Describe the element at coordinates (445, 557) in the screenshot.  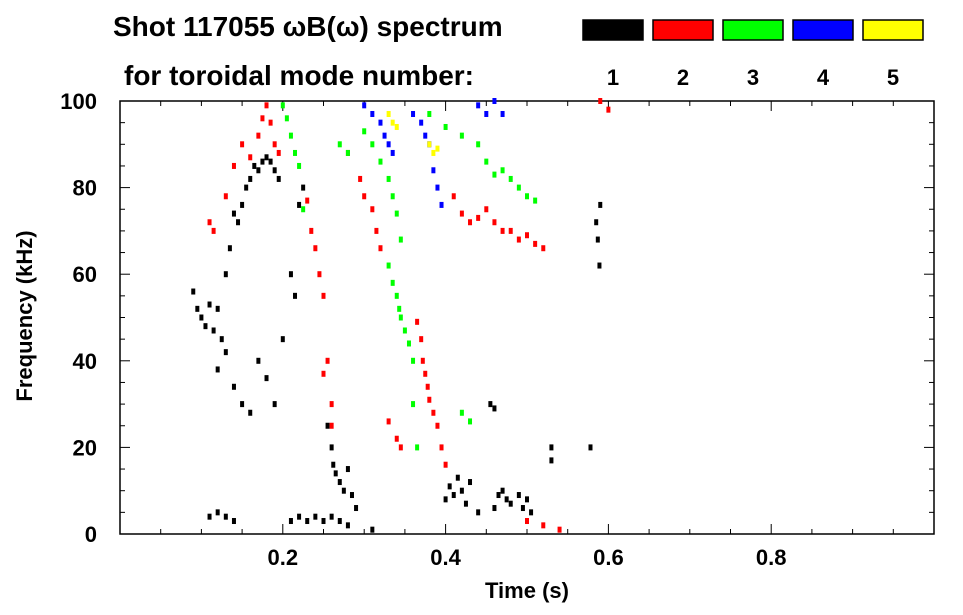
I see `x-tick-label: 0.4` at that location.